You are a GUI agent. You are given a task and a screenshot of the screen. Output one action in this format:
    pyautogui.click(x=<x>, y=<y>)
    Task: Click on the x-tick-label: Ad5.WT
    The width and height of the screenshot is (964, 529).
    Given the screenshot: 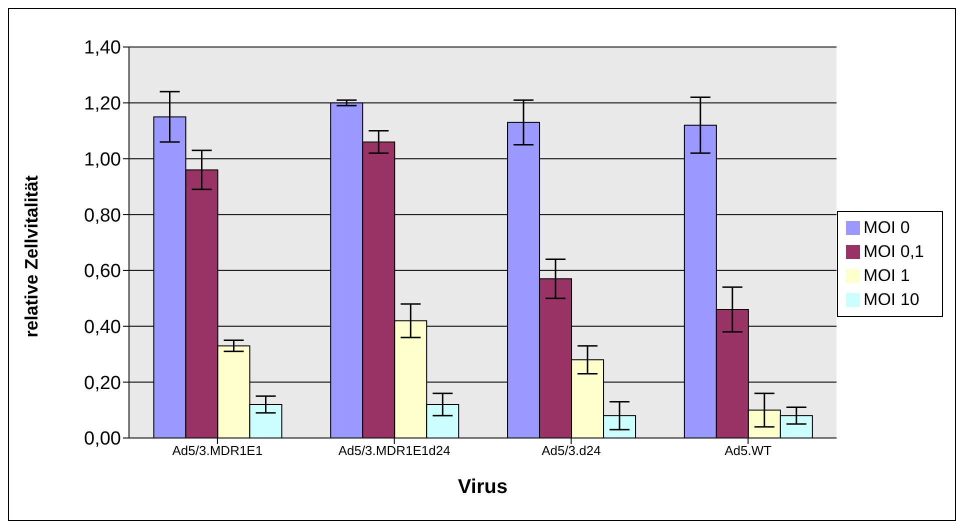 What is the action you would take?
    pyautogui.click(x=748, y=450)
    